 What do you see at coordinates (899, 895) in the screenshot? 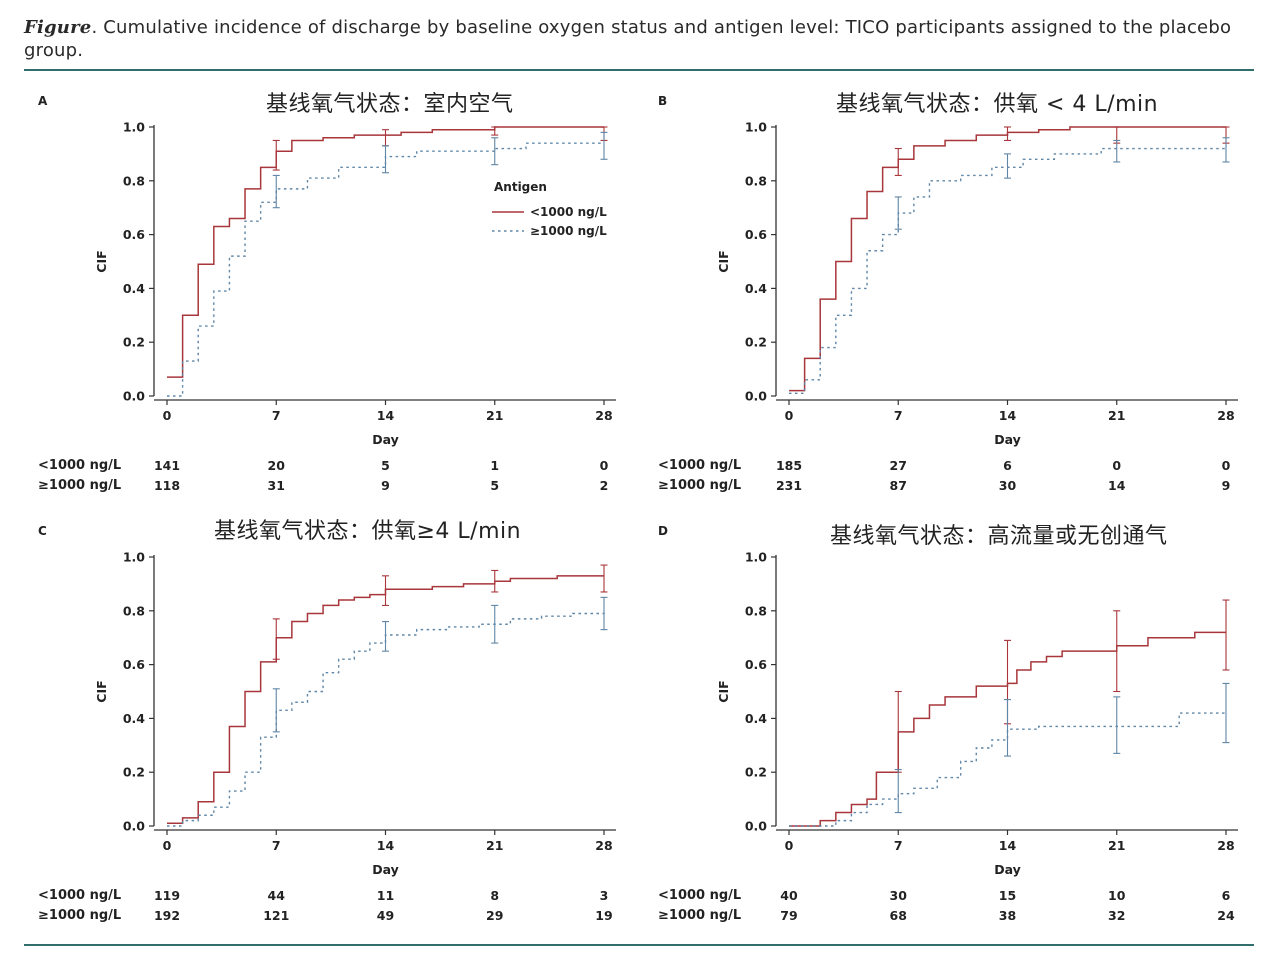
I see `risk-count: 30` at bounding box center [899, 895].